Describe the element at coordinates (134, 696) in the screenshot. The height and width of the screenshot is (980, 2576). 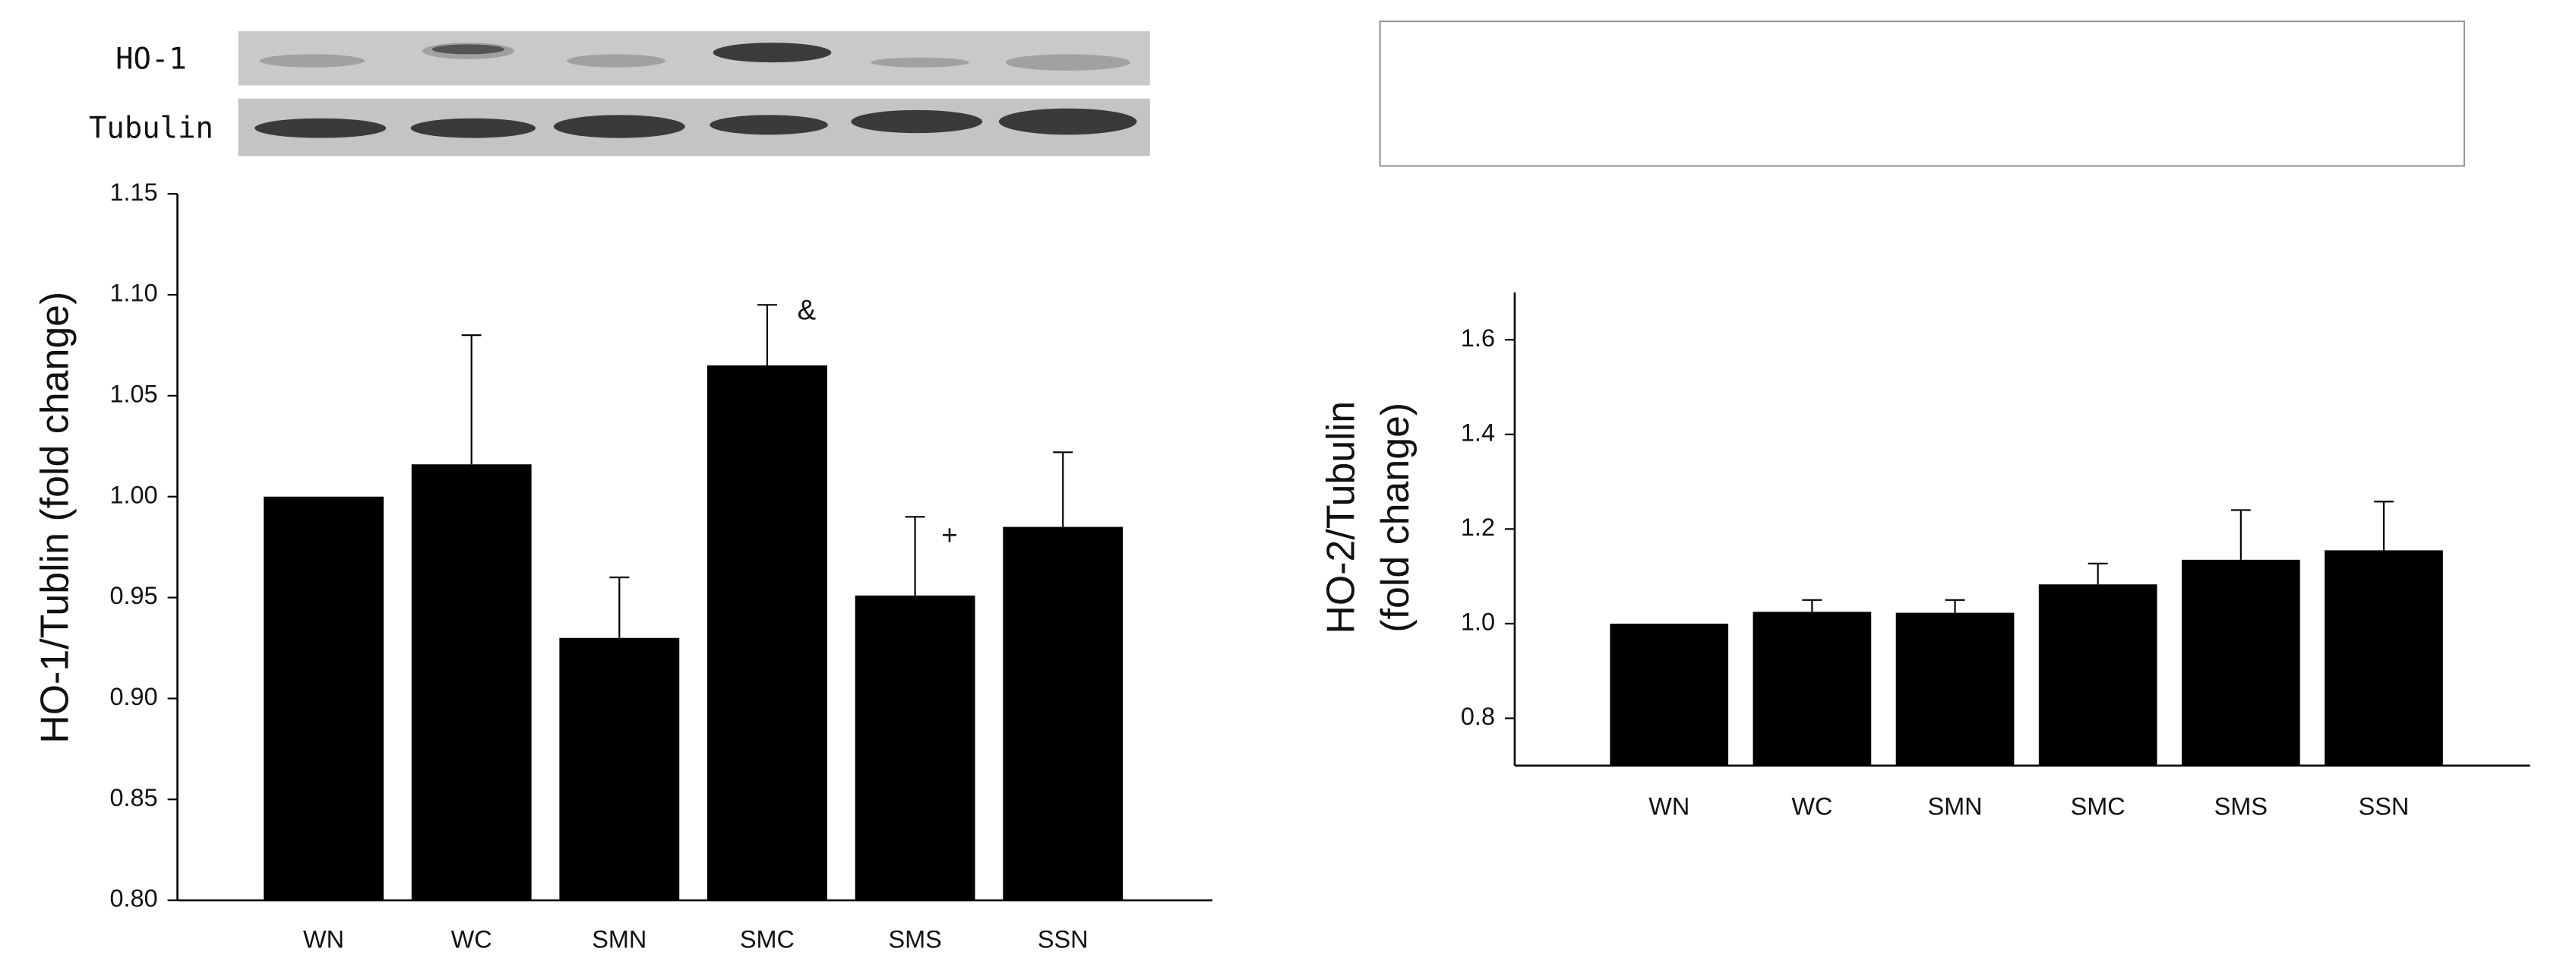
I see `y-tick-label: 0.90` at that location.